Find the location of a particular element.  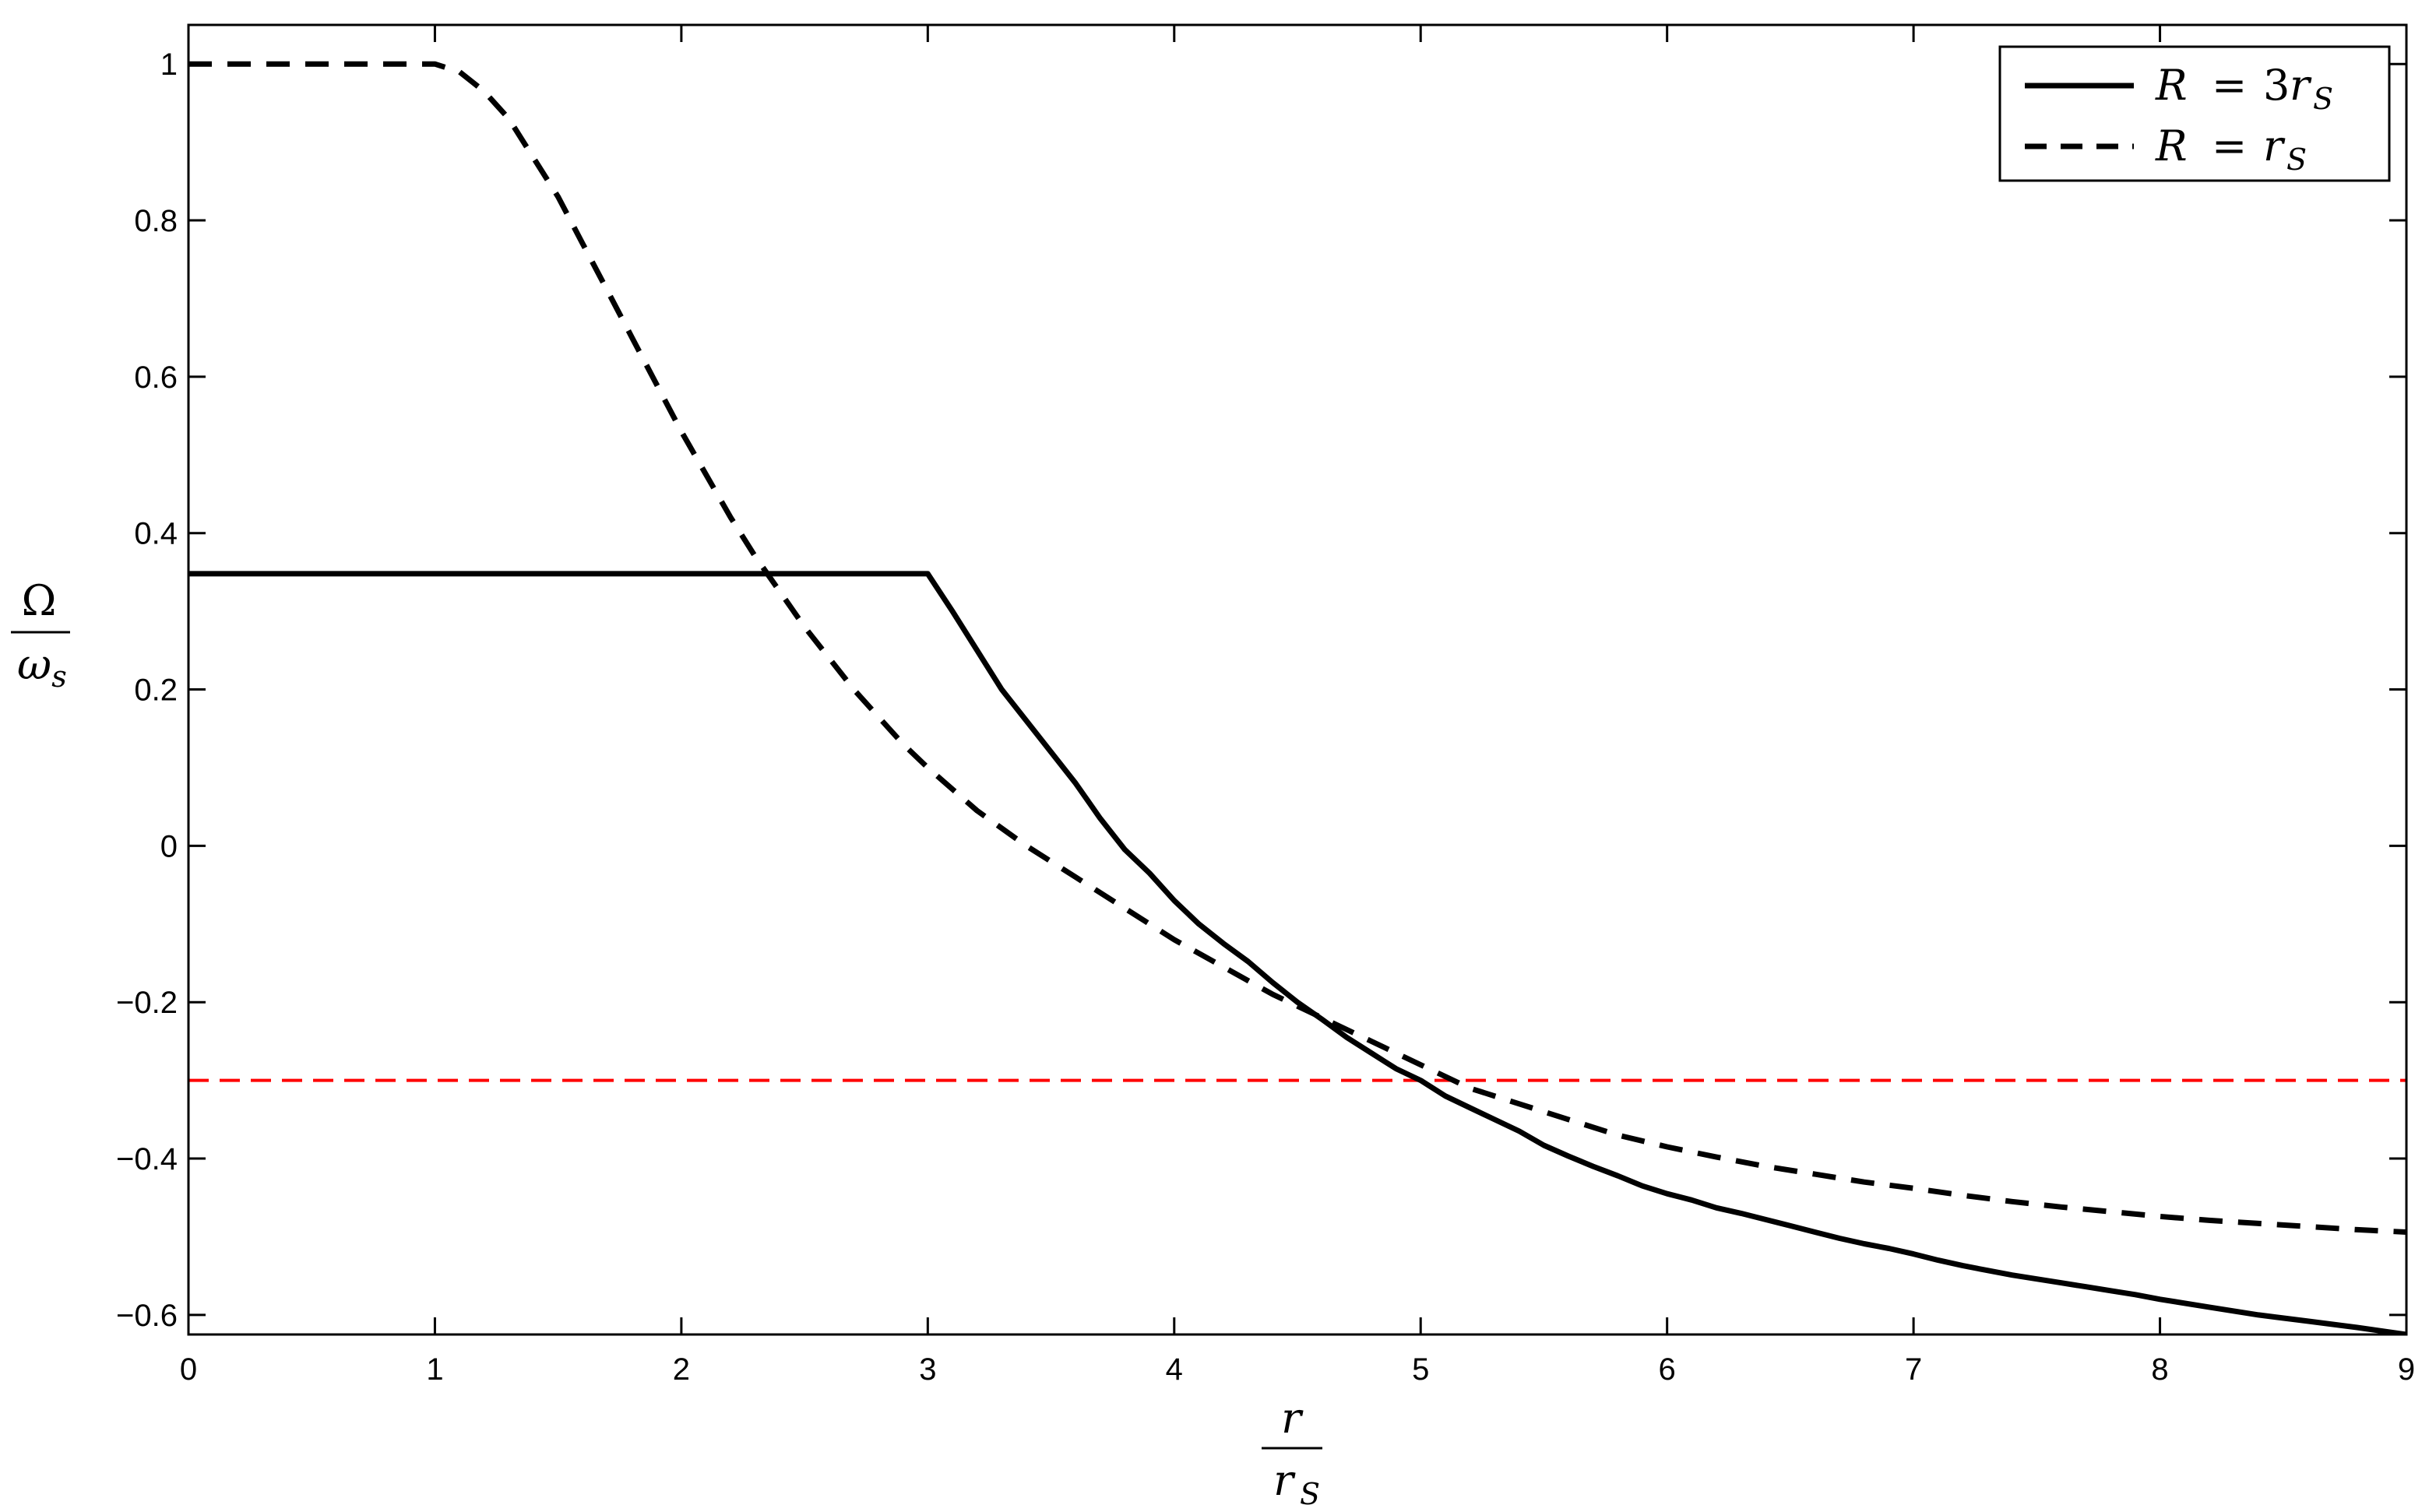

x-tick-label: 5 is located at coordinates (1420, 1370).